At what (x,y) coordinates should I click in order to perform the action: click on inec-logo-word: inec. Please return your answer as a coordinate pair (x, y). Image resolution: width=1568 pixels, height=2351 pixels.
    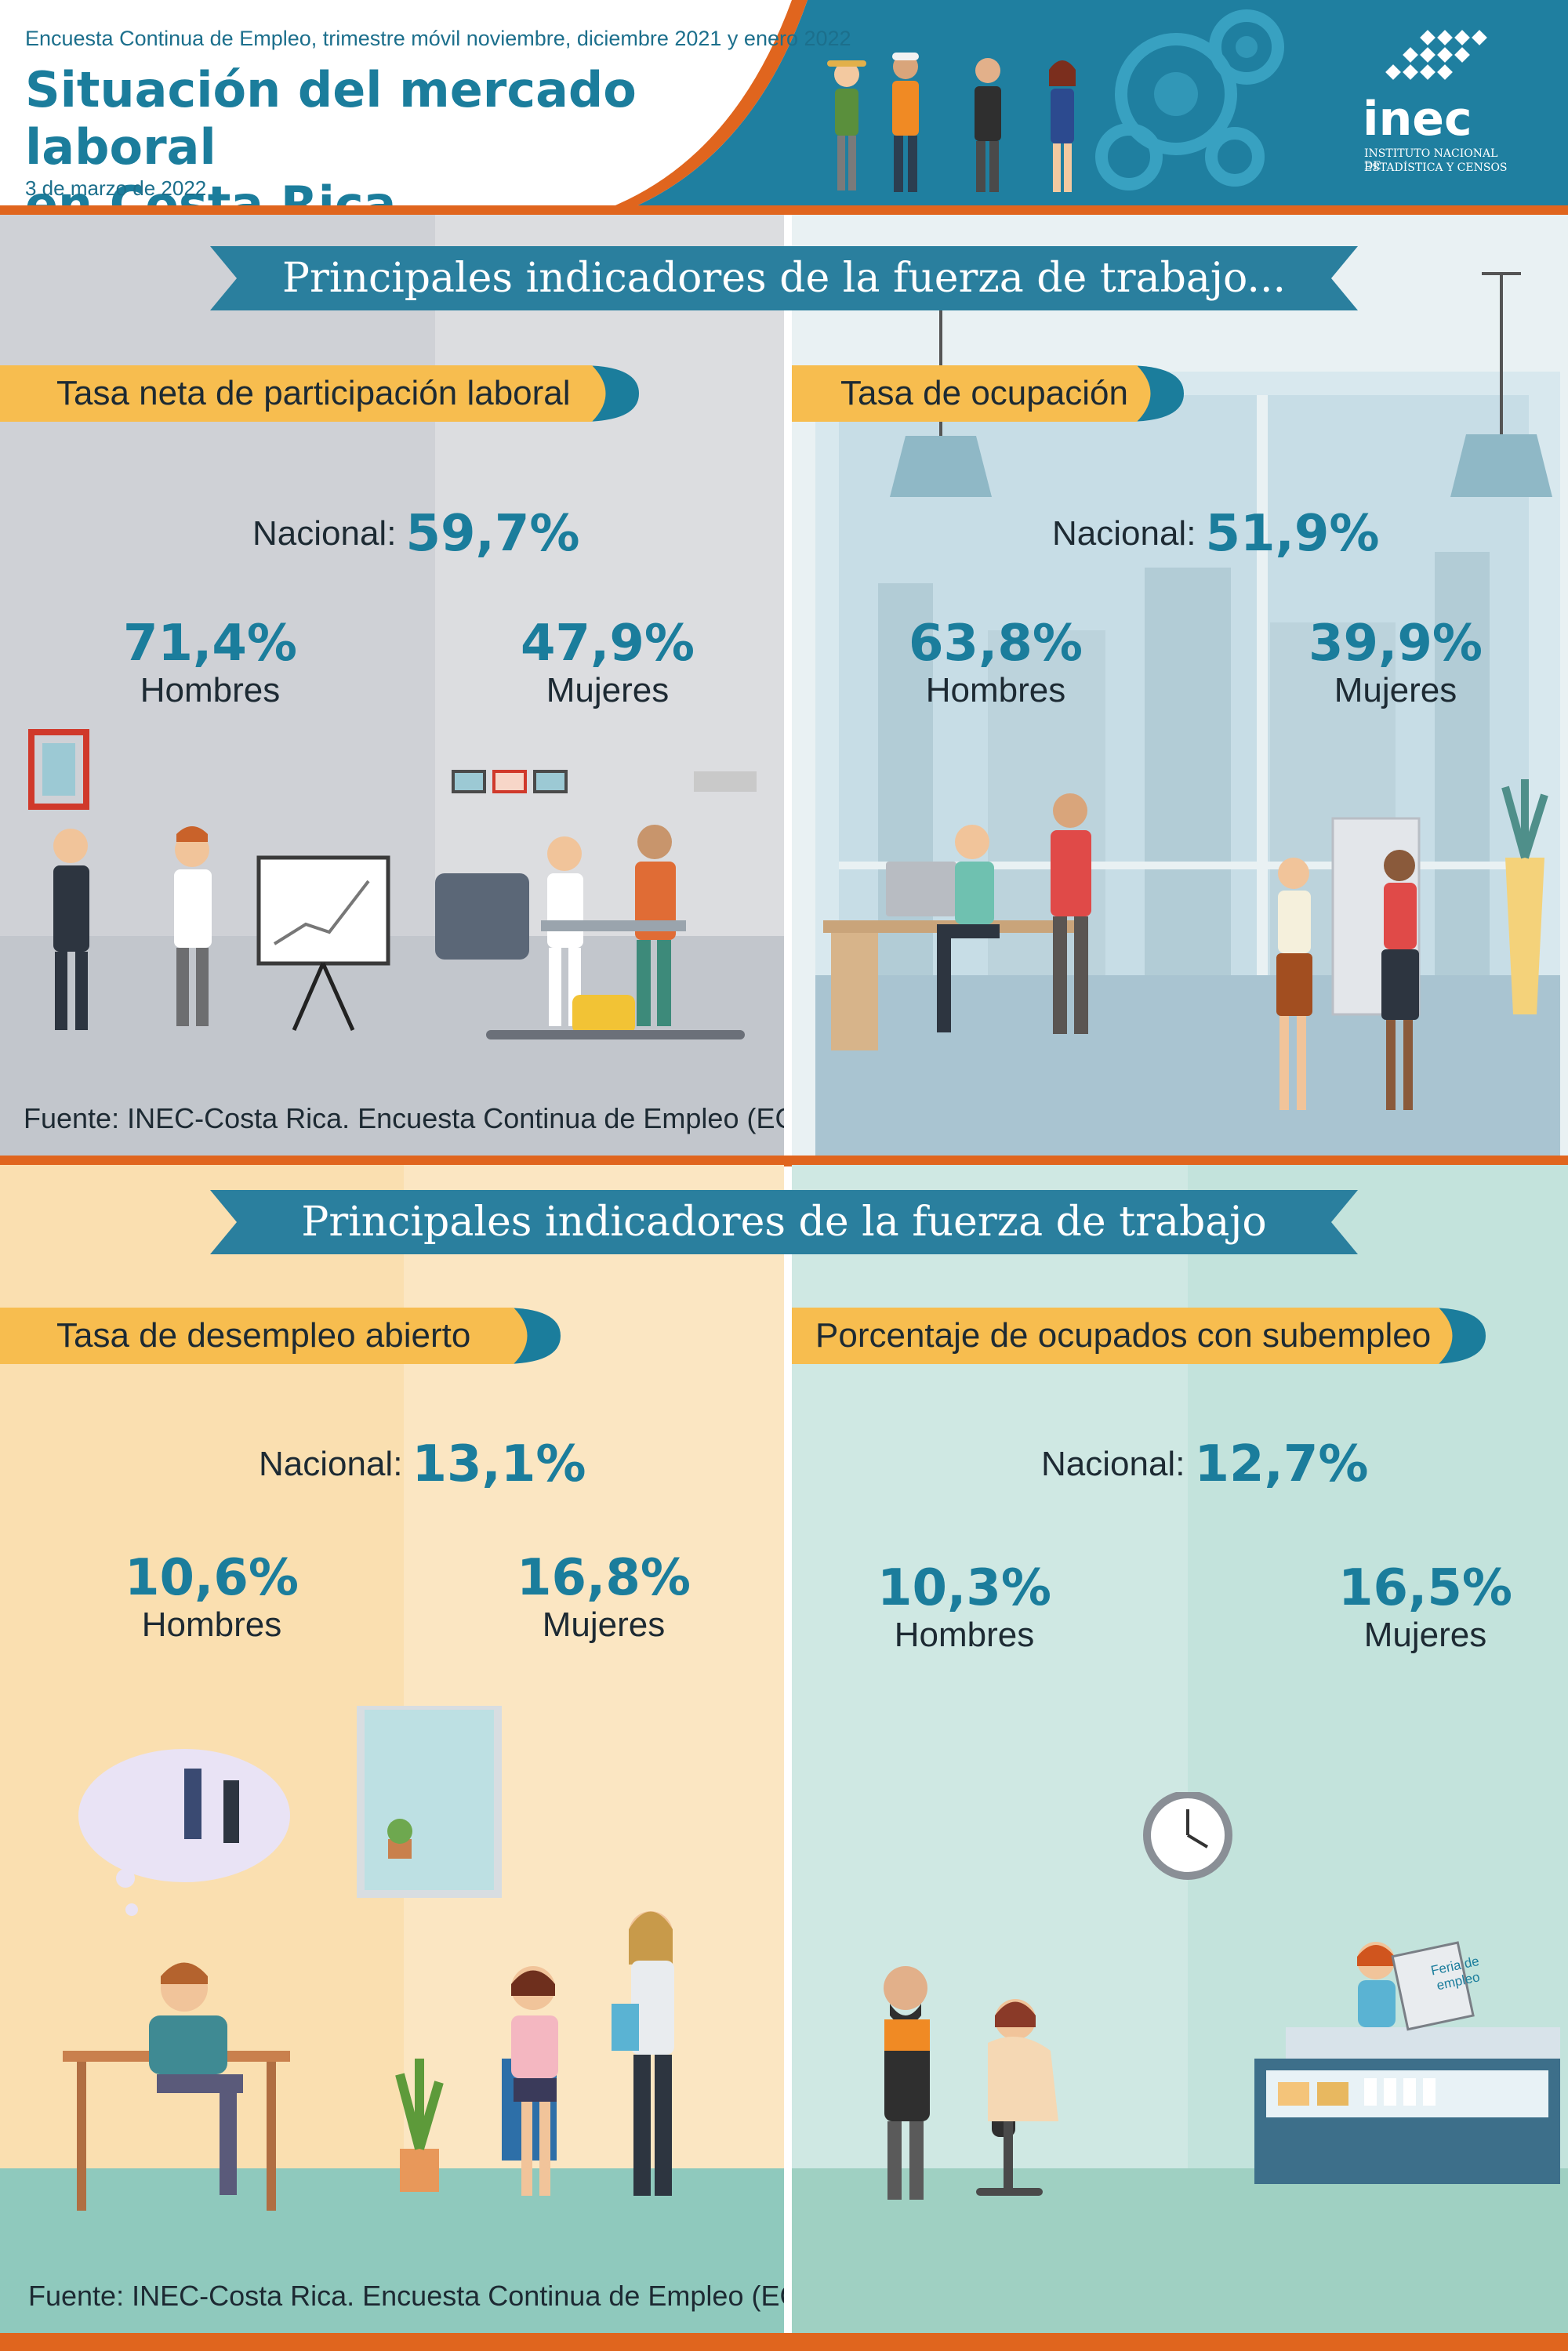
    Looking at the image, I should click on (1417, 119).